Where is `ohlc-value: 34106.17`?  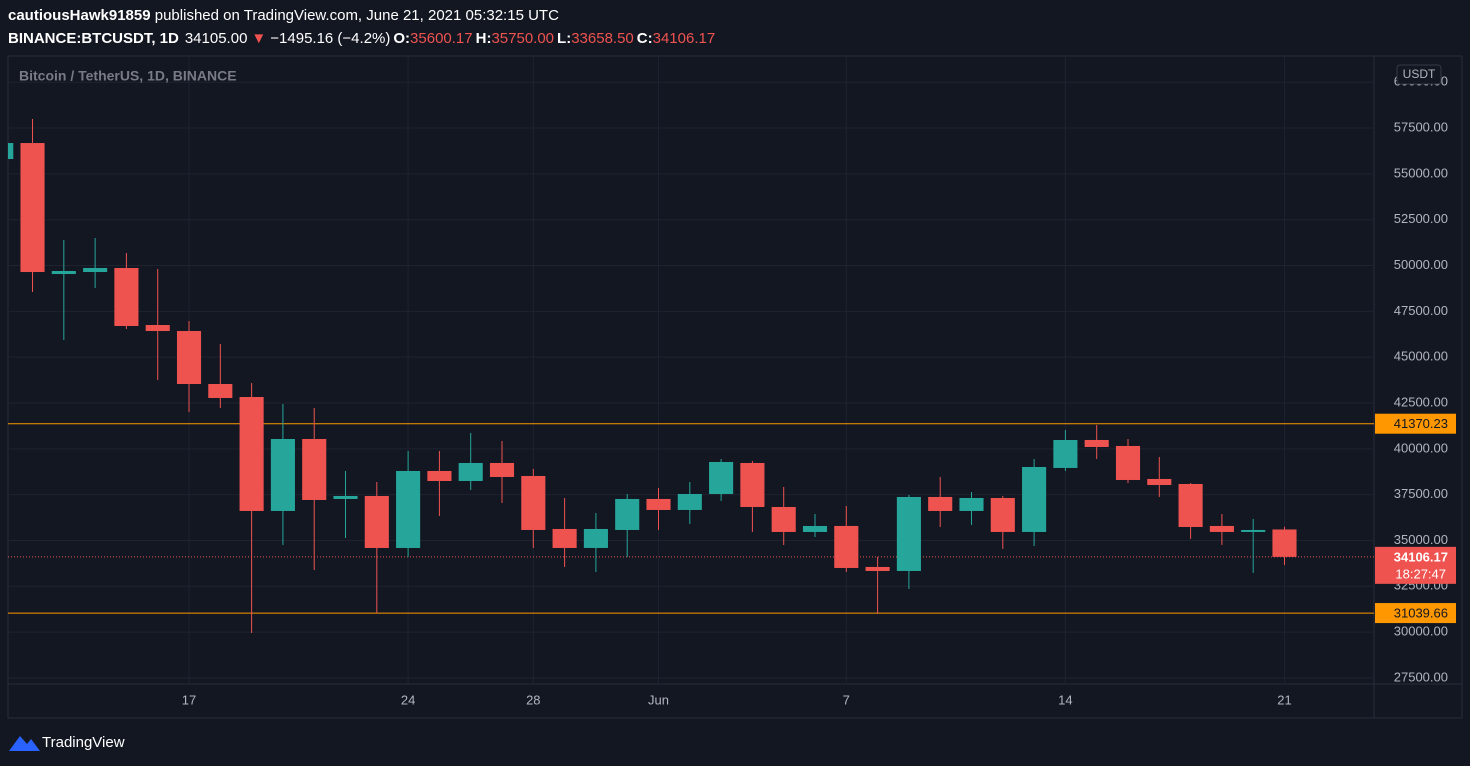 ohlc-value: 34106.17 is located at coordinates (684, 38).